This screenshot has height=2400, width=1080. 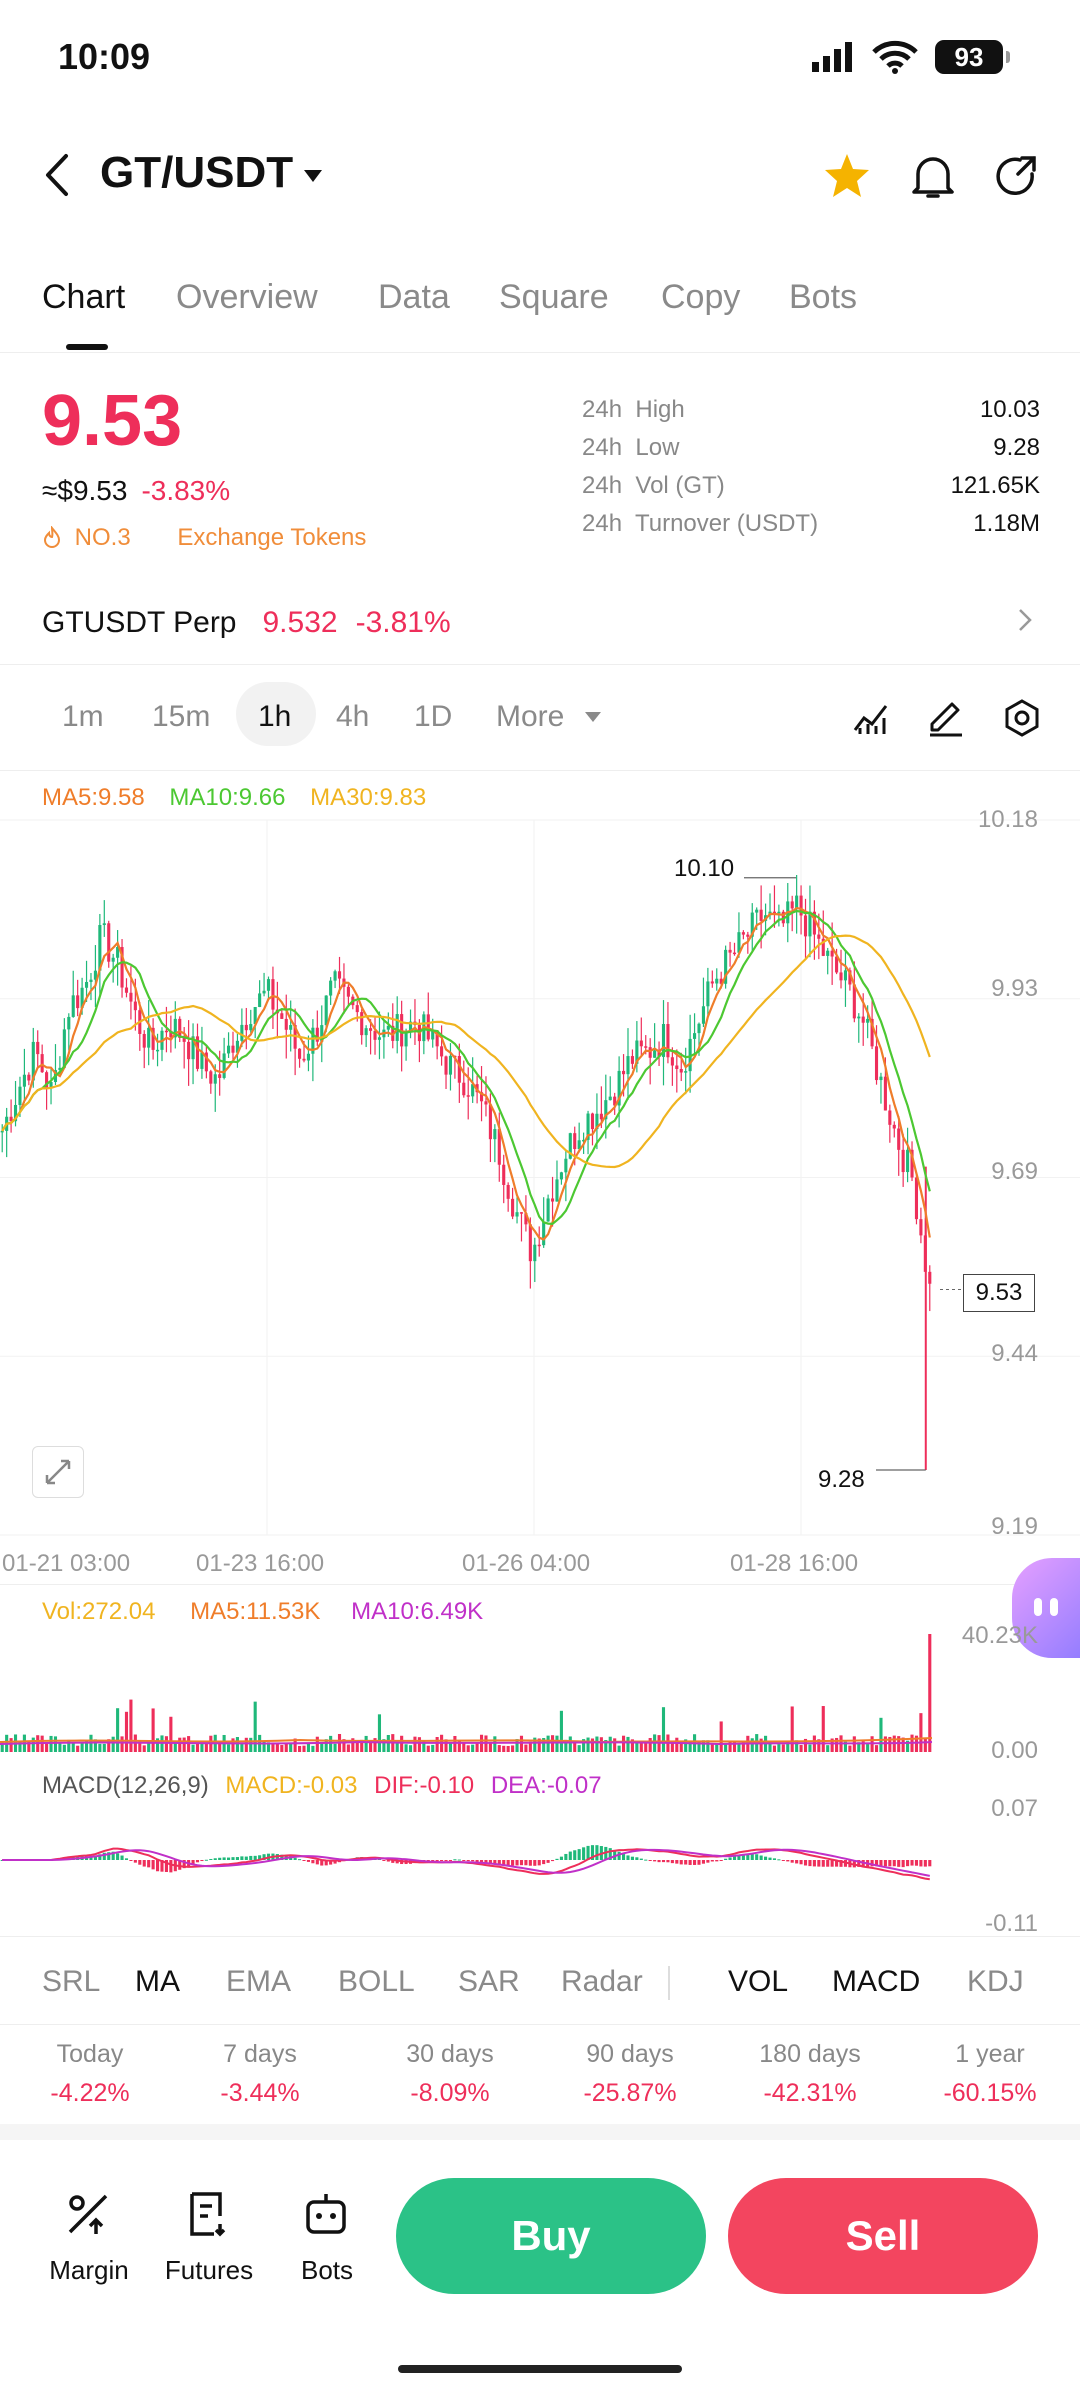 What do you see at coordinates (602, 1981) in the screenshot?
I see `indicator-radar: Radar` at bounding box center [602, 1981].